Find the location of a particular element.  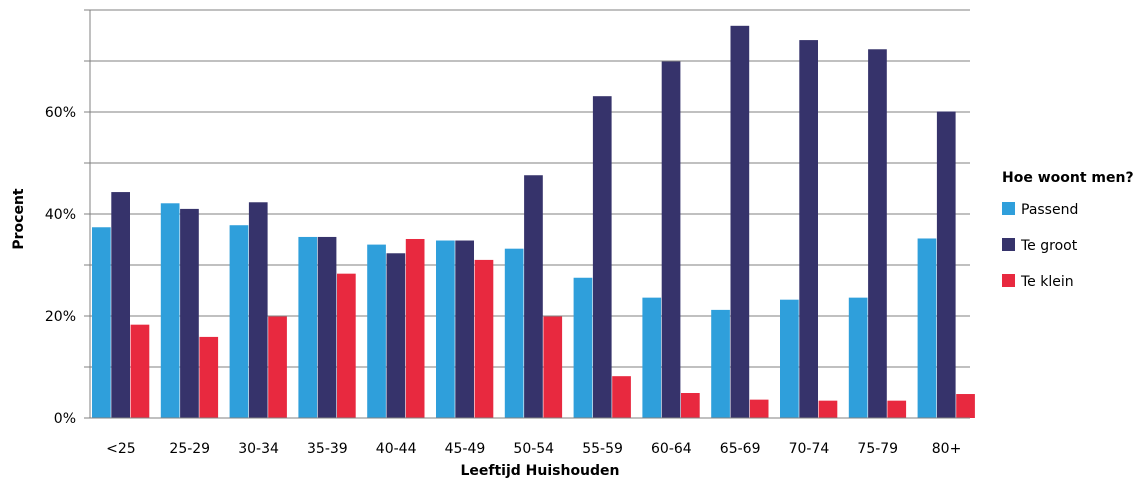

x-tick-label: 75-79 is located at coordinates (877, 449).